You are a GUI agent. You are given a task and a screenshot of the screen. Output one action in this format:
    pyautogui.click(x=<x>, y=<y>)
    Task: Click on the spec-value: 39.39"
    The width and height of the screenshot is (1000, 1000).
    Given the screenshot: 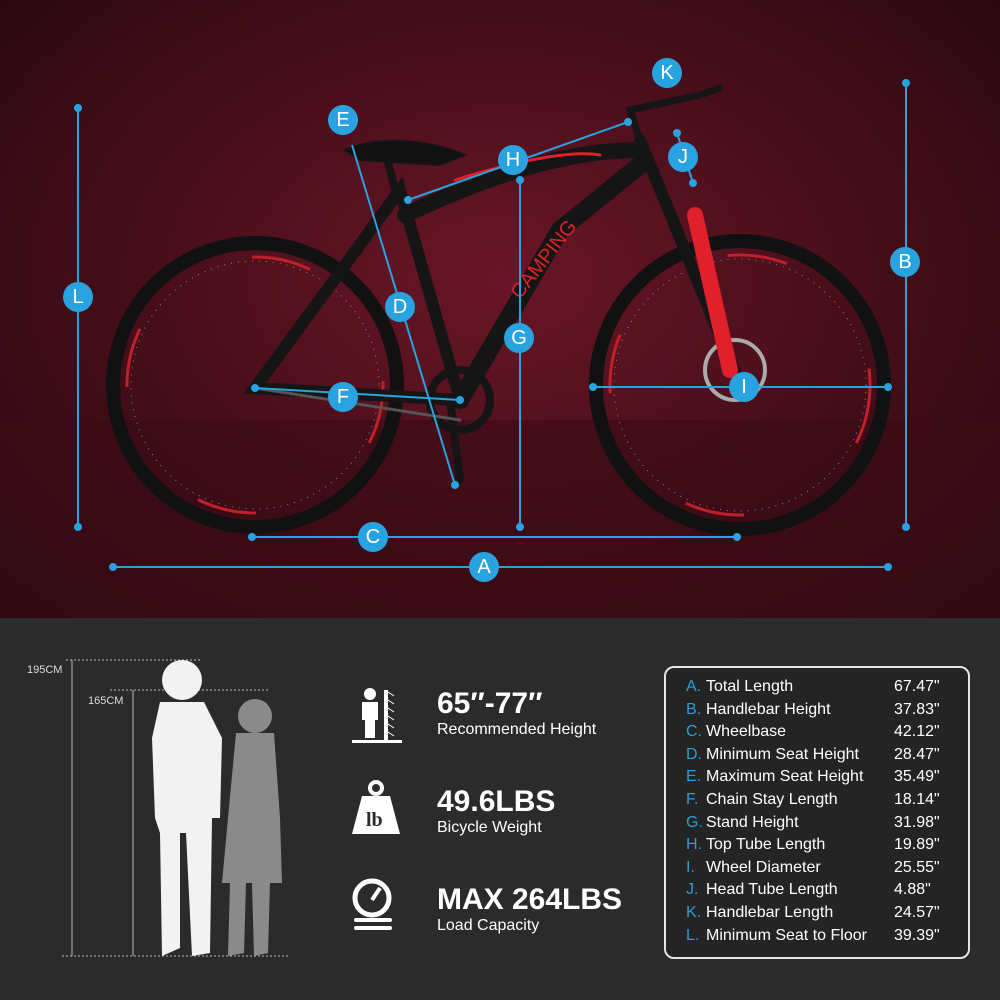 What is the action you would take?
    pyautogui.click(x=917, y=935)
    